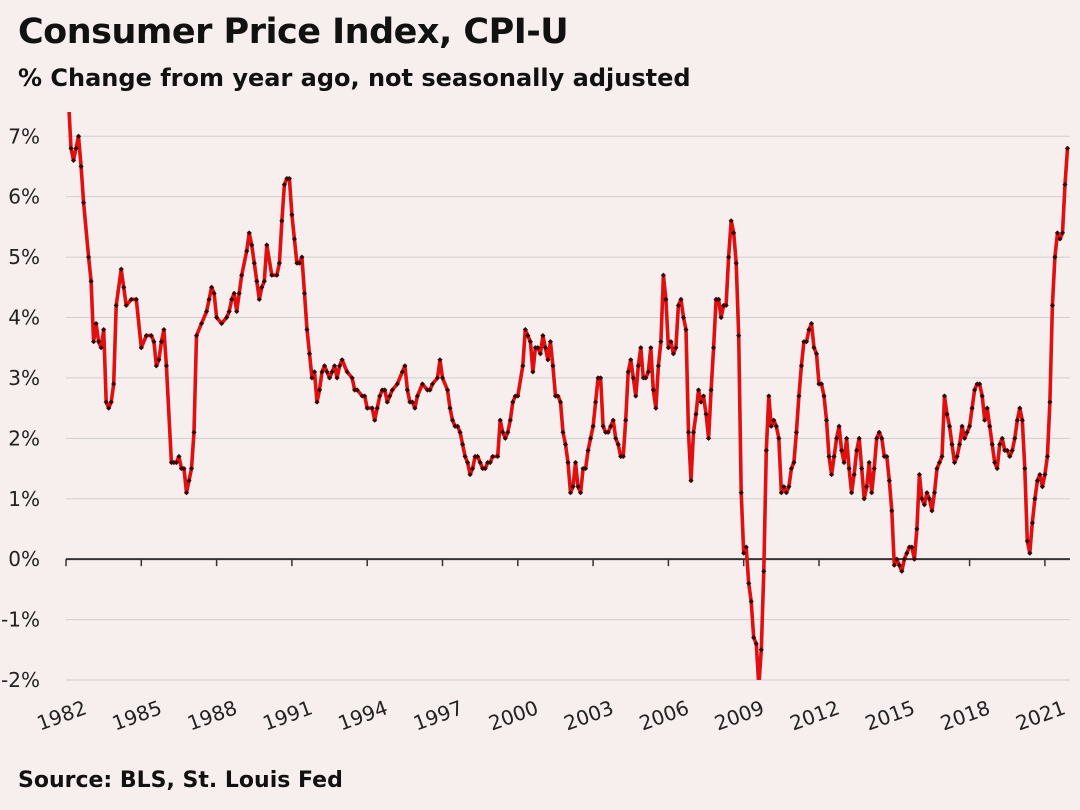 This screenshot has width=1080, height=810. What do you see at coordinates (24, 378) in the screenshot?
I see `y-tick-label: 3%` at bounding box center [24, 378].